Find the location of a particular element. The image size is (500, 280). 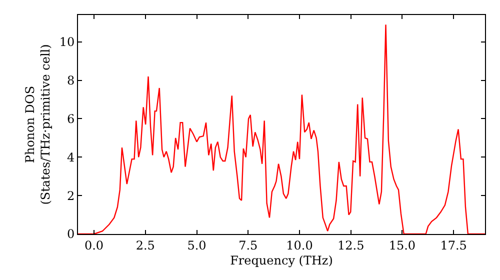

y-tick-label: 4 is located at coordinates (70, 157).